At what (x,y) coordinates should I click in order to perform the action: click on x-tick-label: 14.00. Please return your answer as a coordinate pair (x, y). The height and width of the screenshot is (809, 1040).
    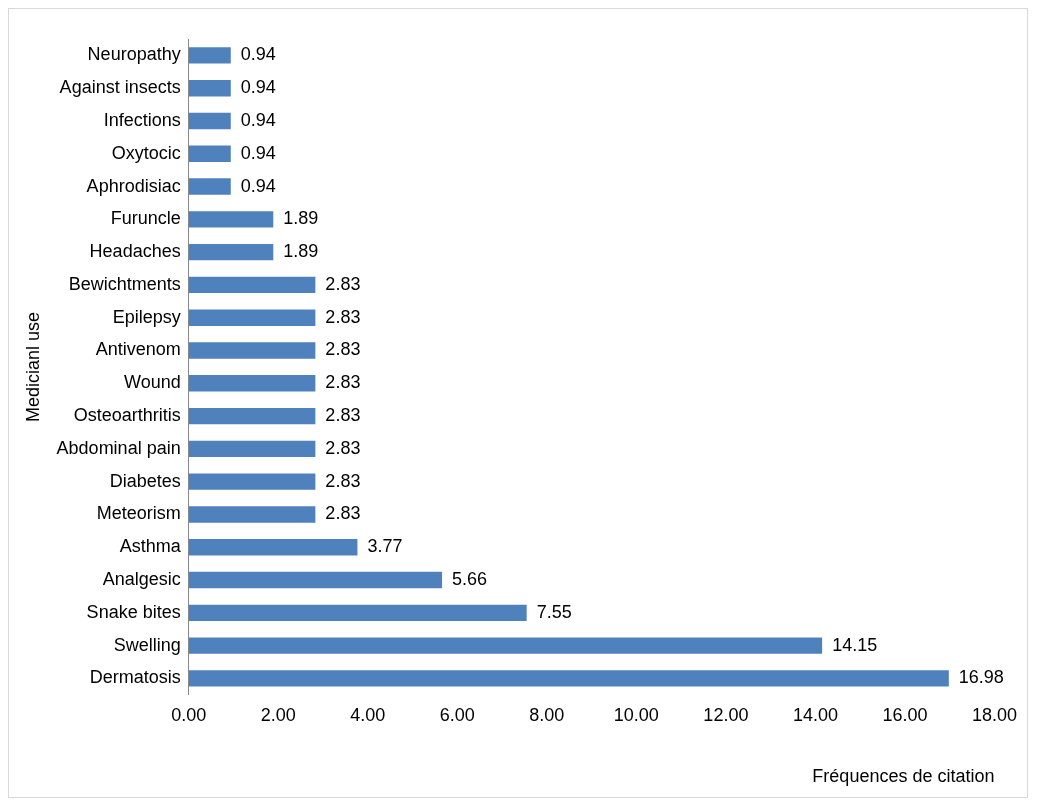
    Looking at the image, I should click on (815, 714).